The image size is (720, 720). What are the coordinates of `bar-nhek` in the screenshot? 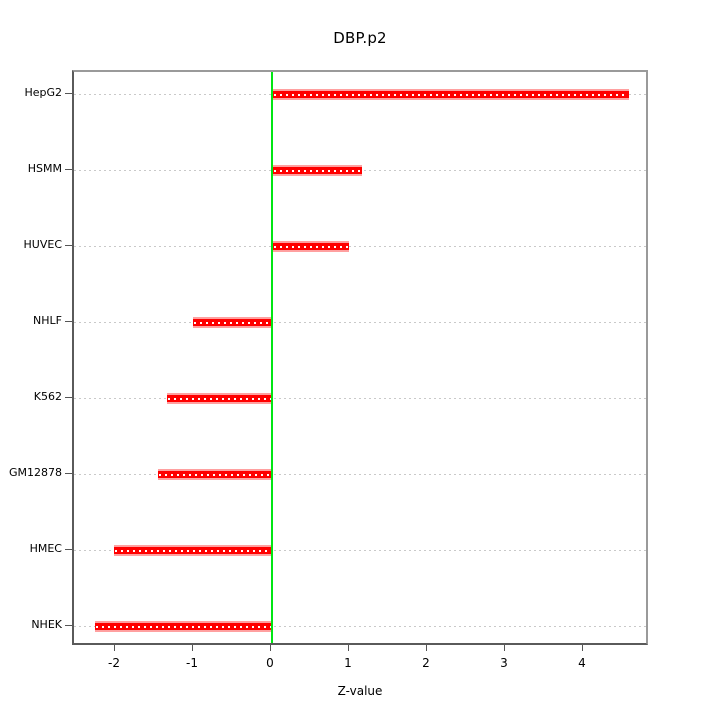 It's located at (183, 626).